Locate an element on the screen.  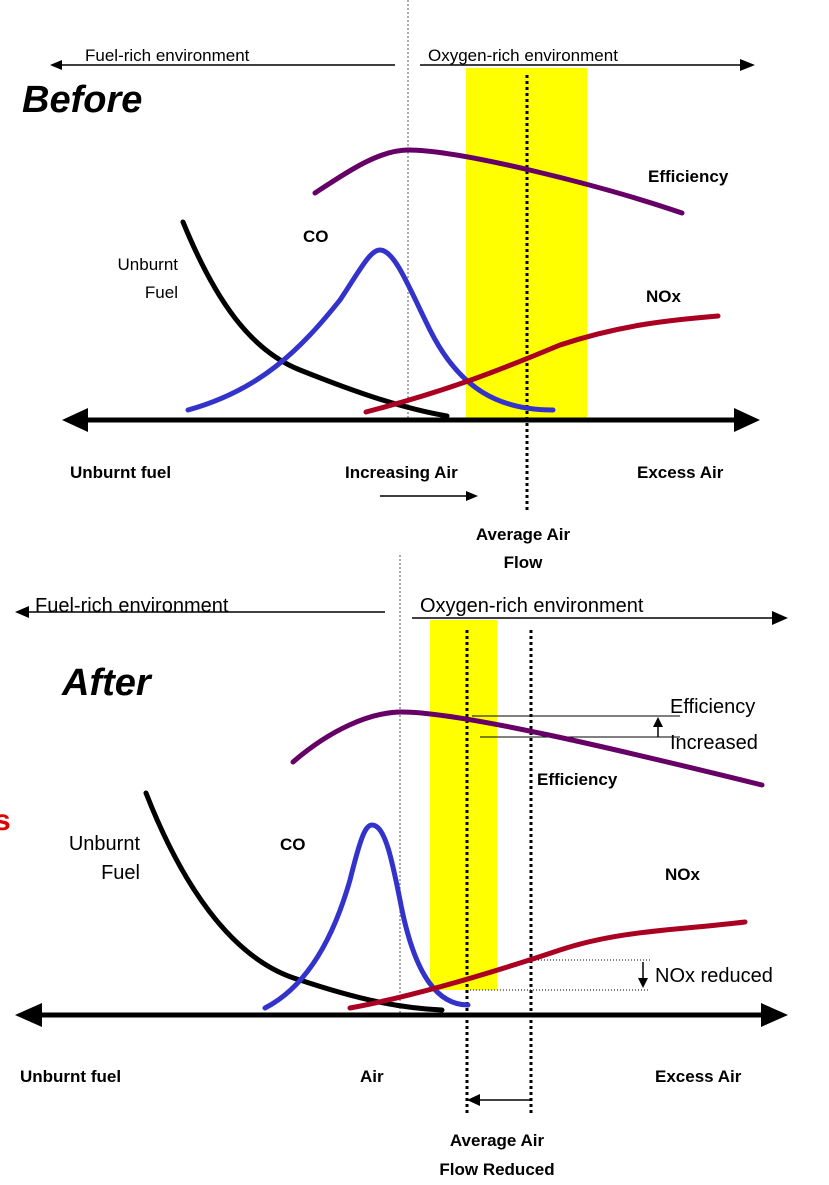
average-label: Flow is located at coordinates (523, 562).